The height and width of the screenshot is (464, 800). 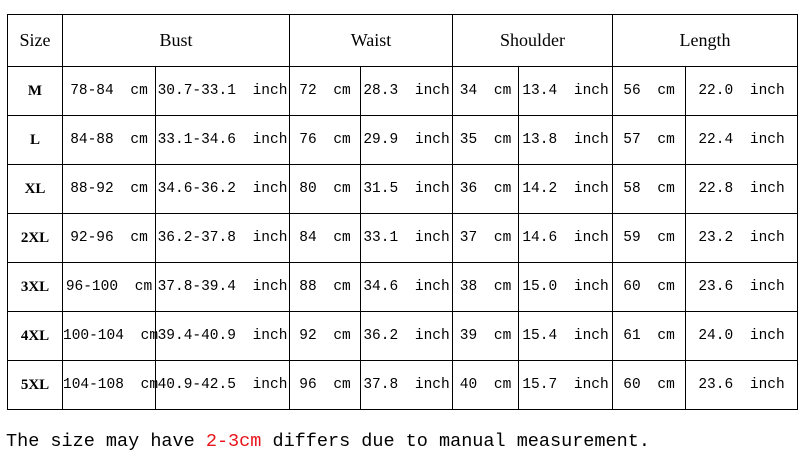 I want to click on measure-cell: 34.6 inch, so click(x=407, y=287).